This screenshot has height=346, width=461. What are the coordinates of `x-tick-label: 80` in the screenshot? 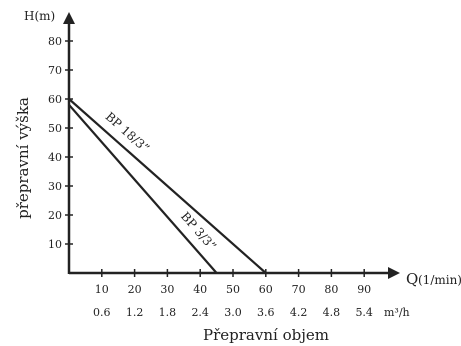 It's located at (331, 289).